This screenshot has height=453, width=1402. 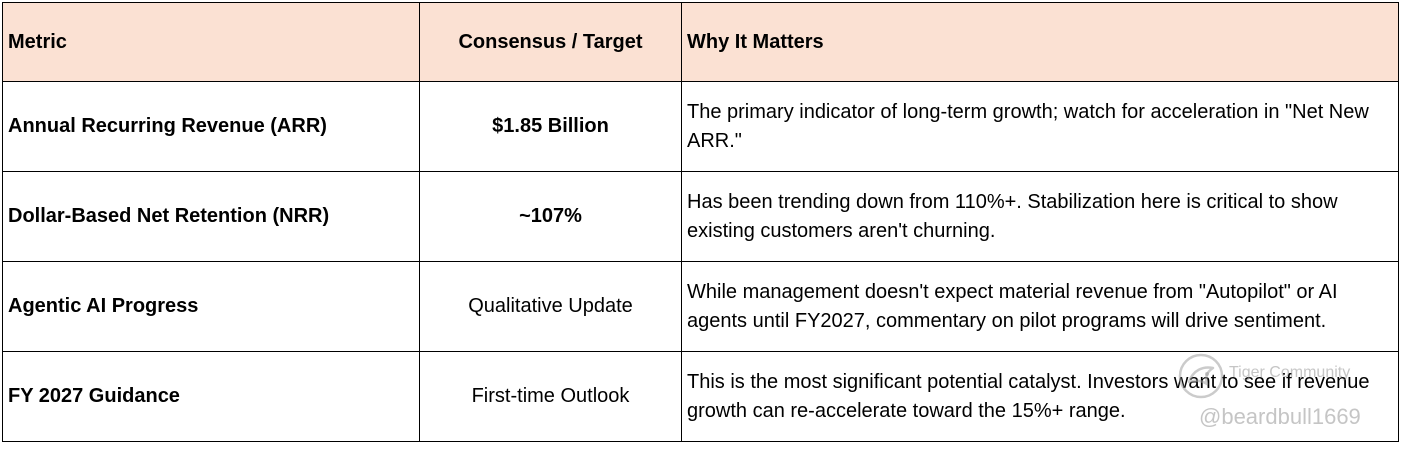 What do you see at coordinates (211, 126) in the screenshot?
I see `metric-cell: Annual Recurring Revenue (ARR)` at bounding box center [211, 126].